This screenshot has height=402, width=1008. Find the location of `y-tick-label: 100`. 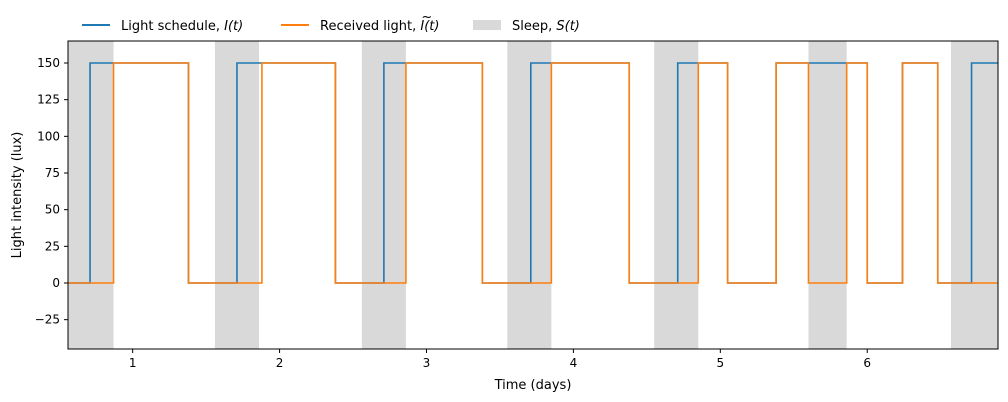

y-tick-label: 100 is located at coordinates (48, 136).